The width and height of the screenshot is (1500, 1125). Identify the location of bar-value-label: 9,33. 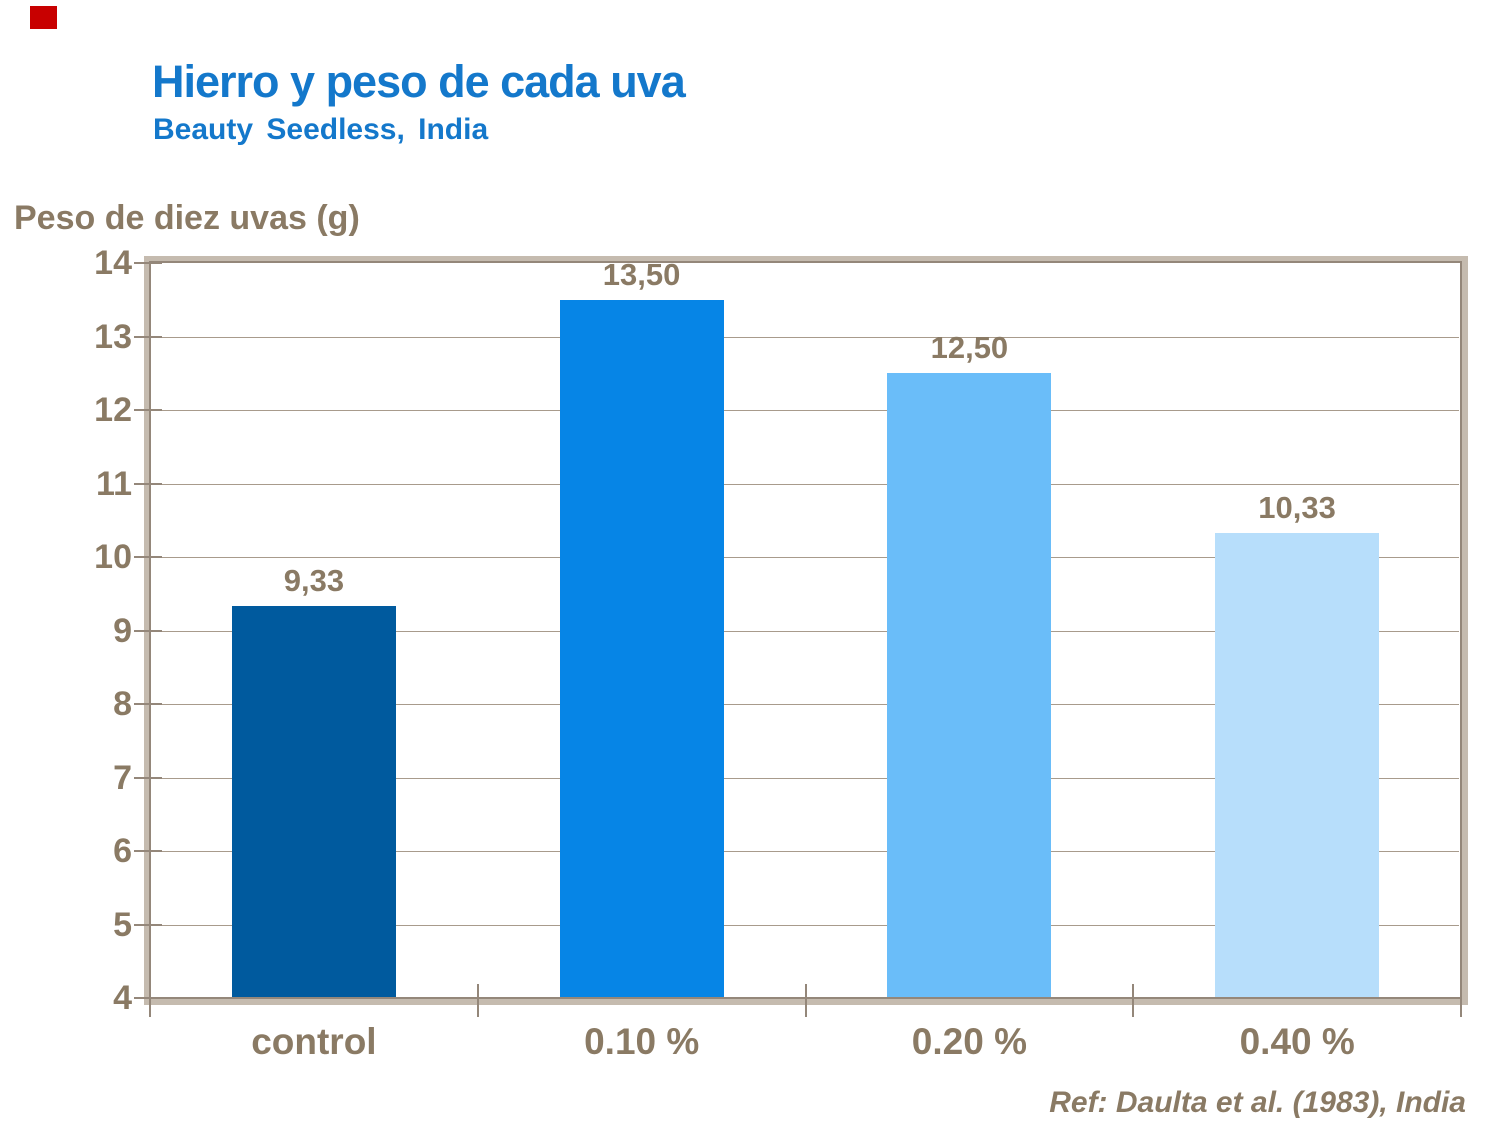
(314, 581).